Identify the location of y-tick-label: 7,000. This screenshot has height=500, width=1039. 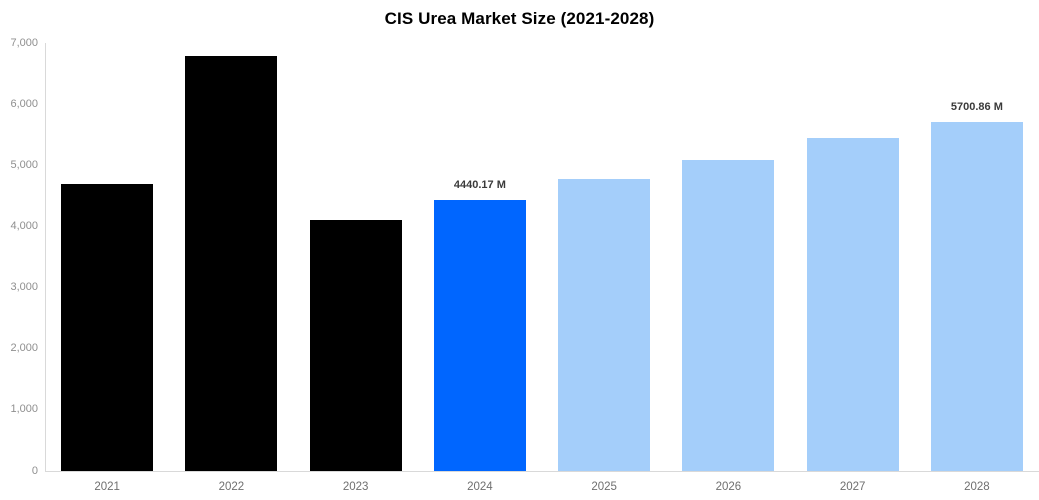
(24, 42).